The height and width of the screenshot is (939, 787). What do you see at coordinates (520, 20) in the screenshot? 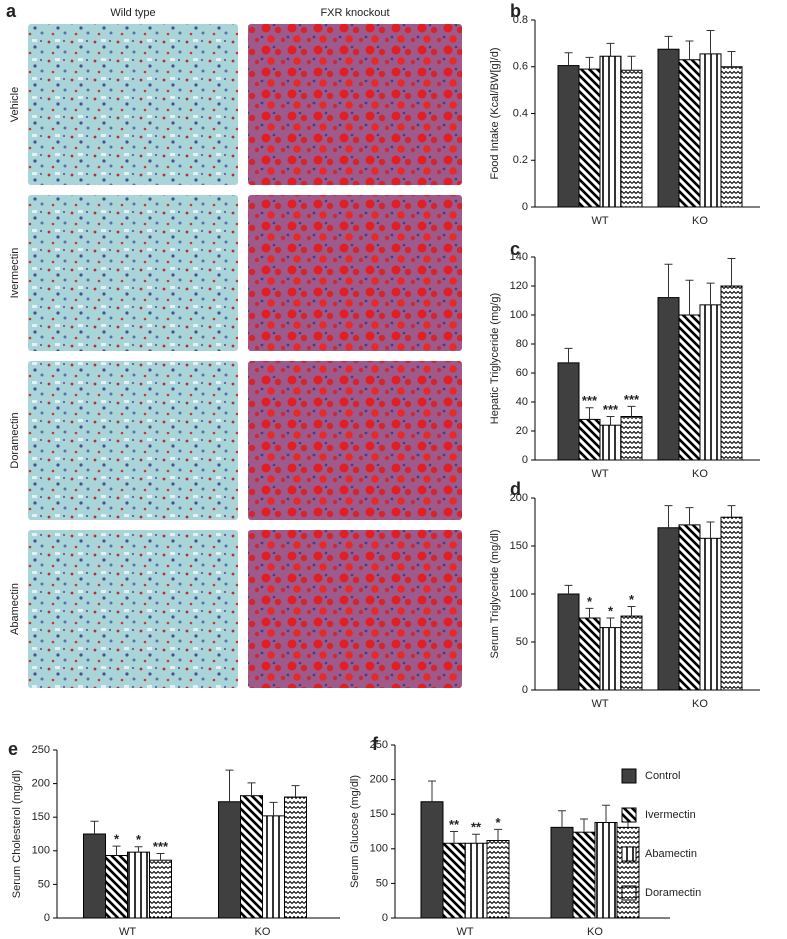
I see `y-tick-label: 0.8` at bounding box center [520, 20].